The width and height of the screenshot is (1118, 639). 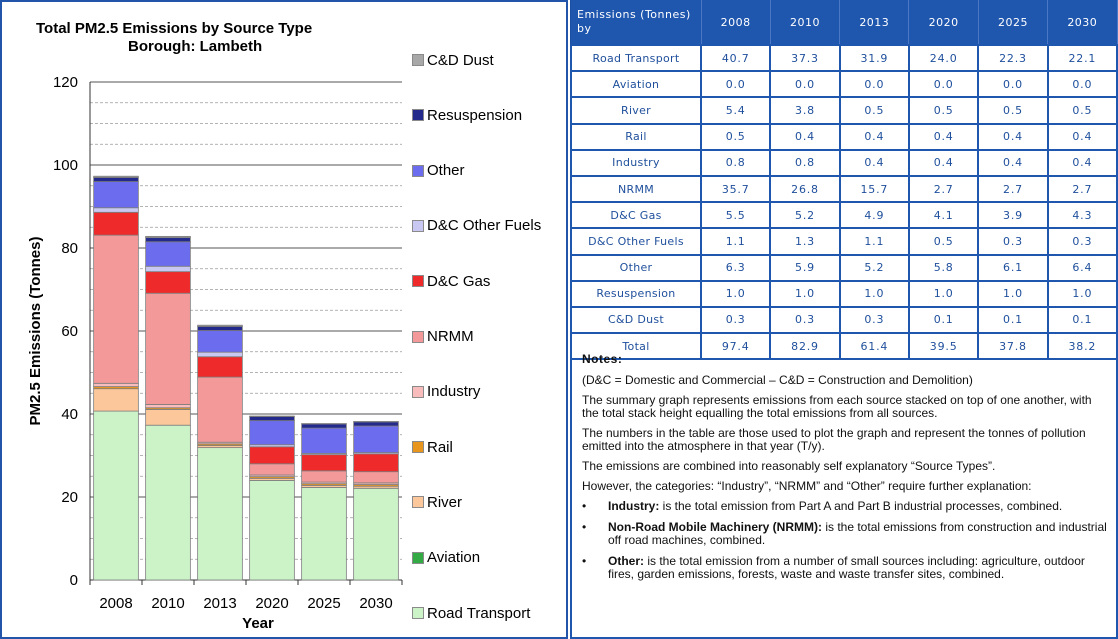 What do you see at coordinates (735, 189) in the screenshot?
I see `table-cell: 35.7` at bounding box center [735, 189].